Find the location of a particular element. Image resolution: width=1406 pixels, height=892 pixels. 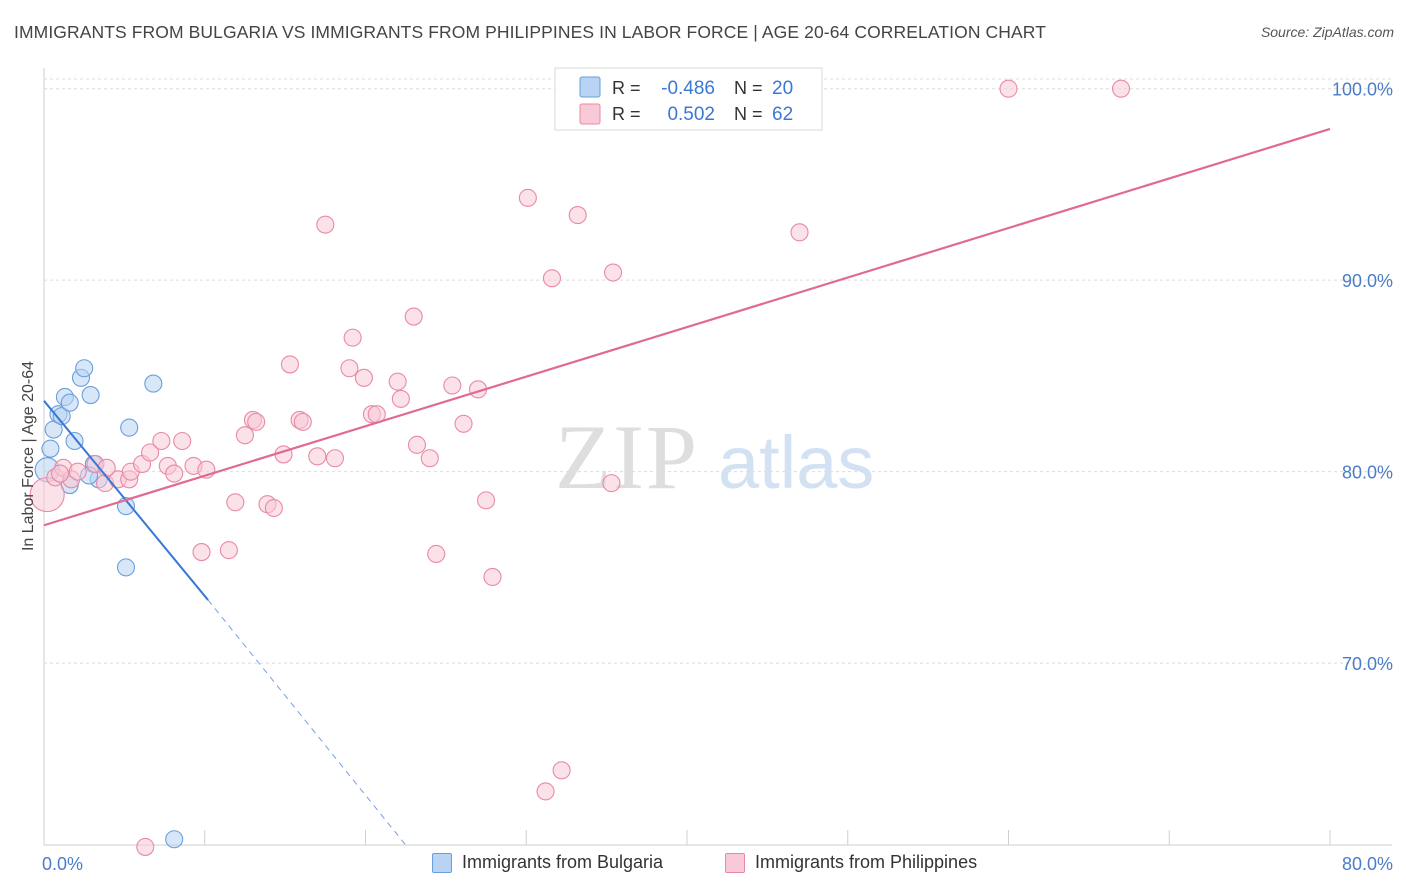

trendline-bulgaria-extension is located at coordinates (307, 722).